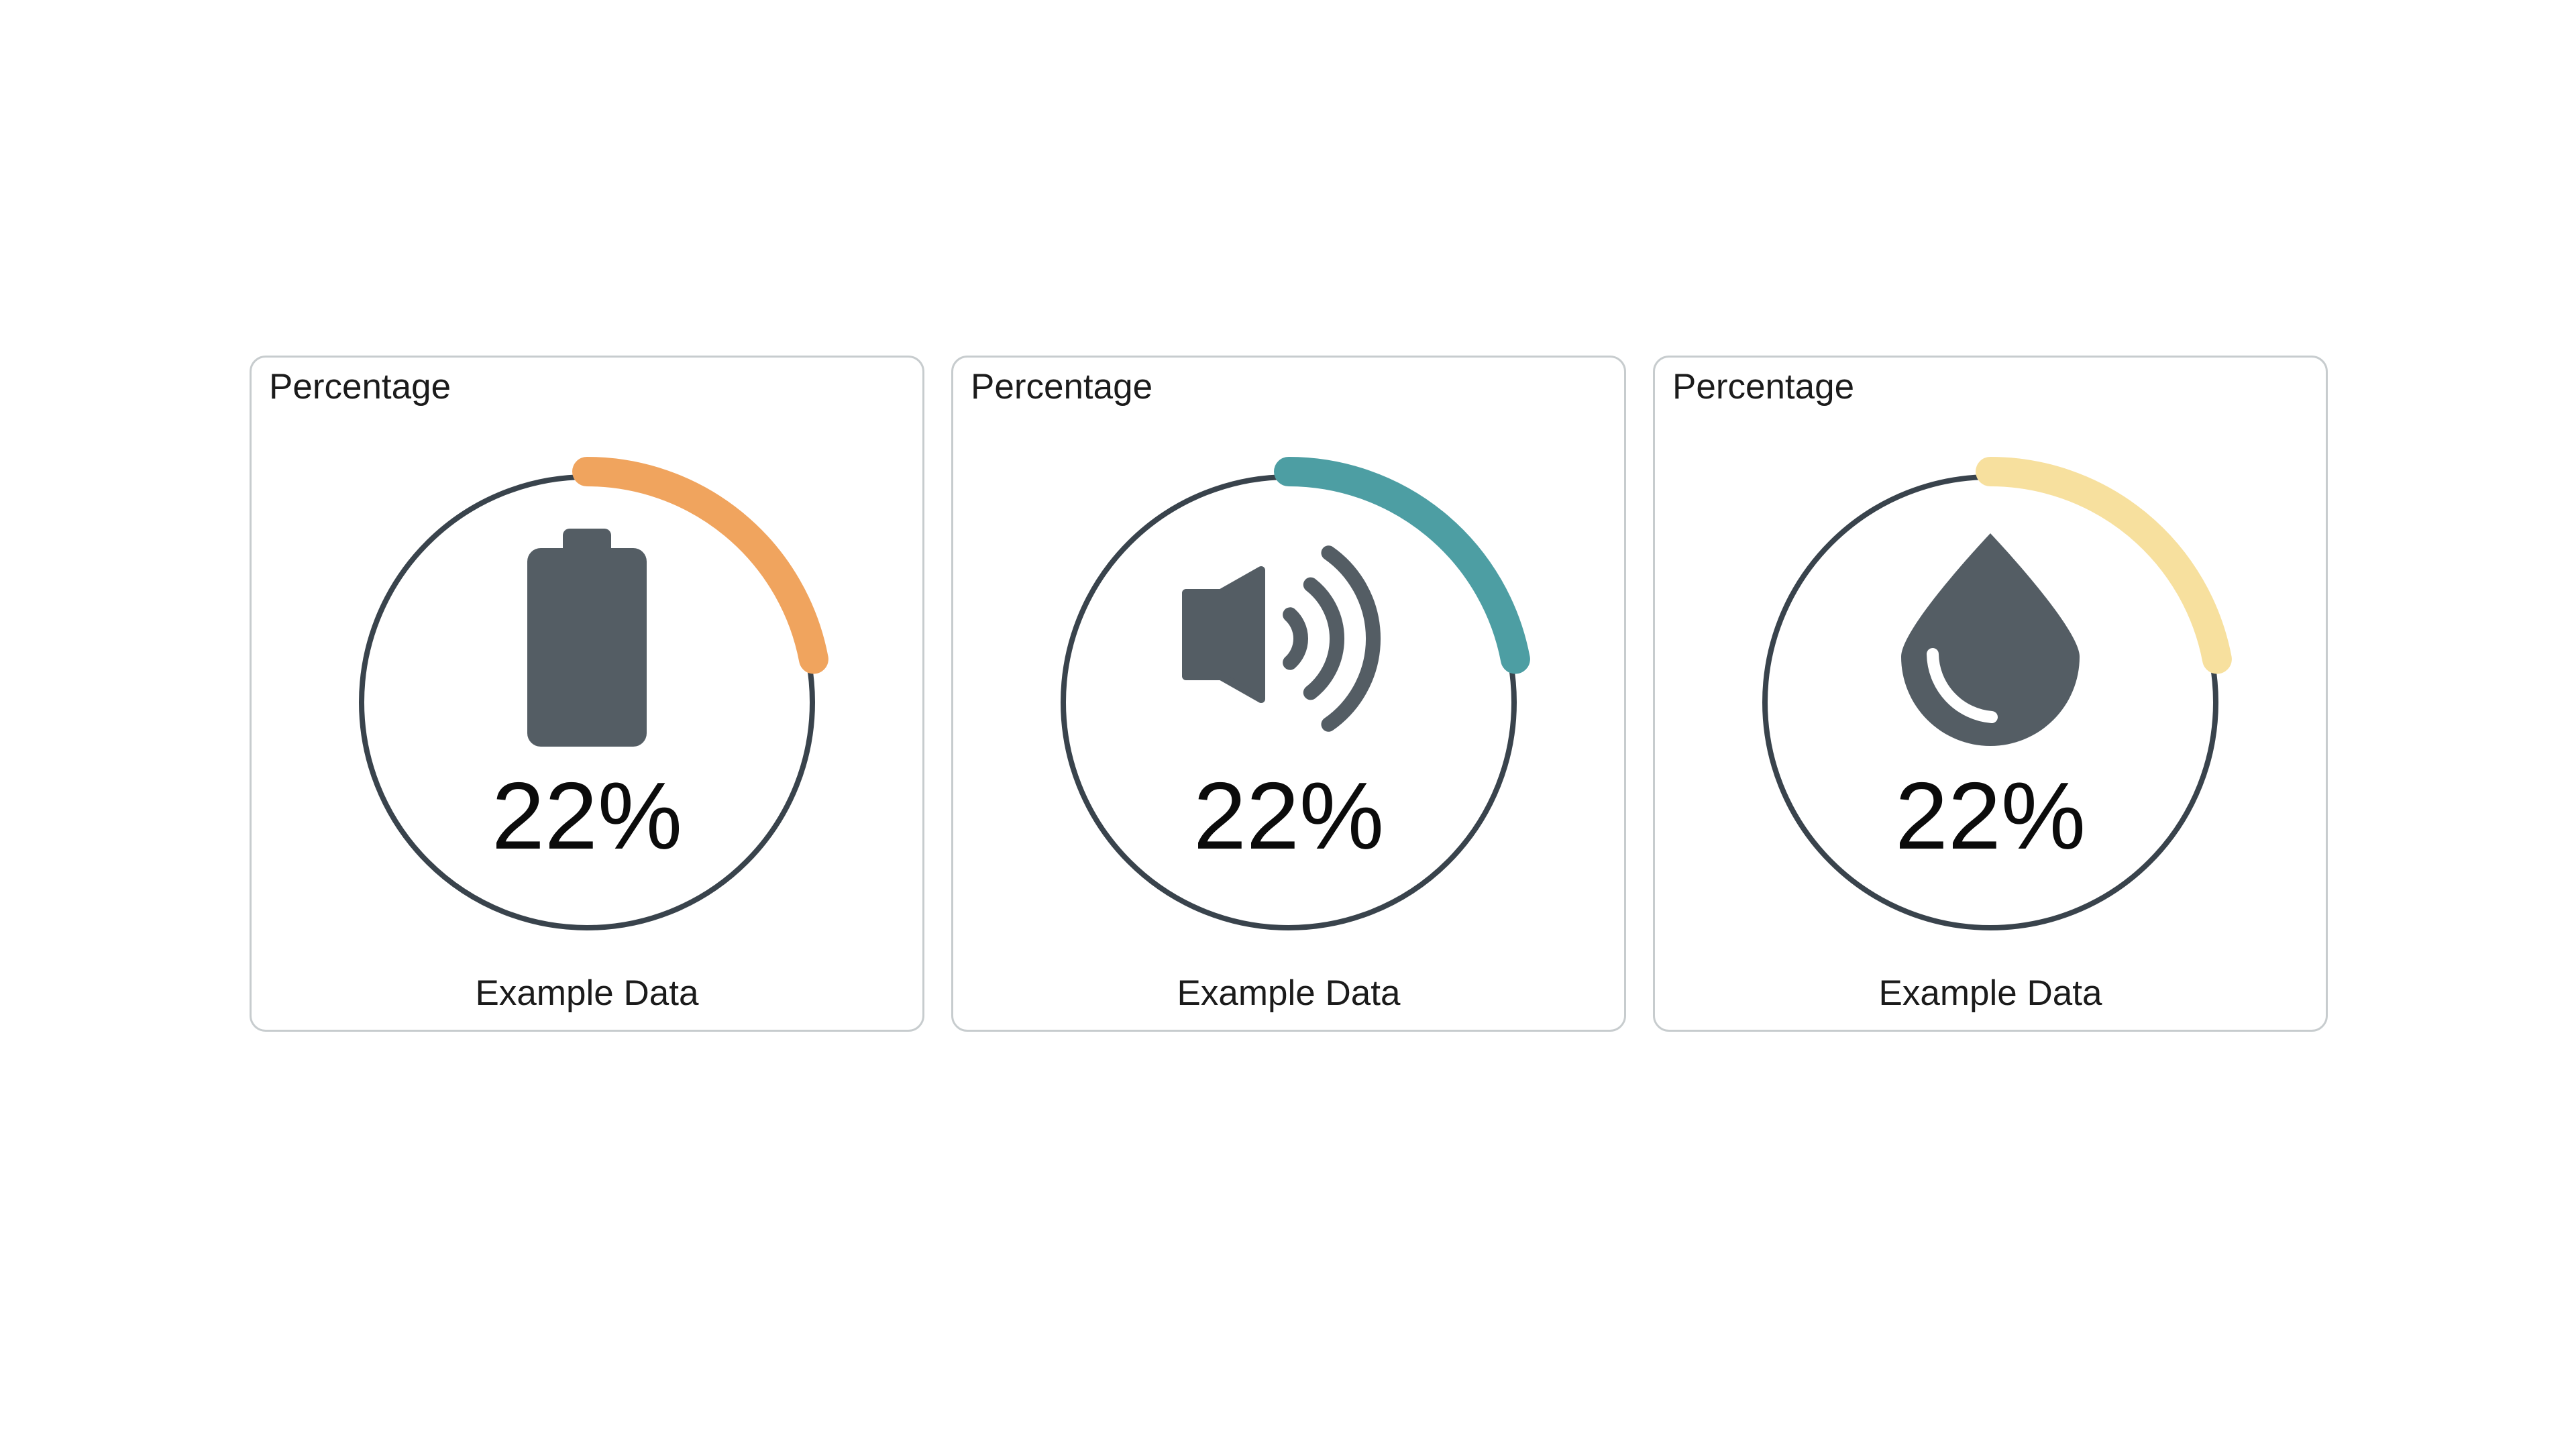 Image resolution: width=2576 pixels, height=1449 pixels. I want to click on gauge-card-droplet: Percentage 22% Example Data, so click(1990, 694).